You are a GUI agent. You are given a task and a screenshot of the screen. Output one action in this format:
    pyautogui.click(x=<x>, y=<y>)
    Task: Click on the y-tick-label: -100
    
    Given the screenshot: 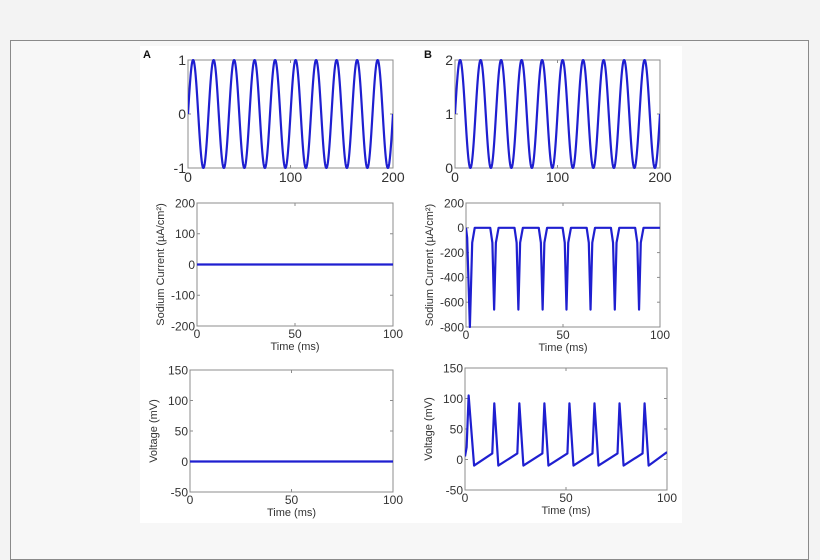 What is the action you would take?
    pyautogui.click(x=183, y=296)
    